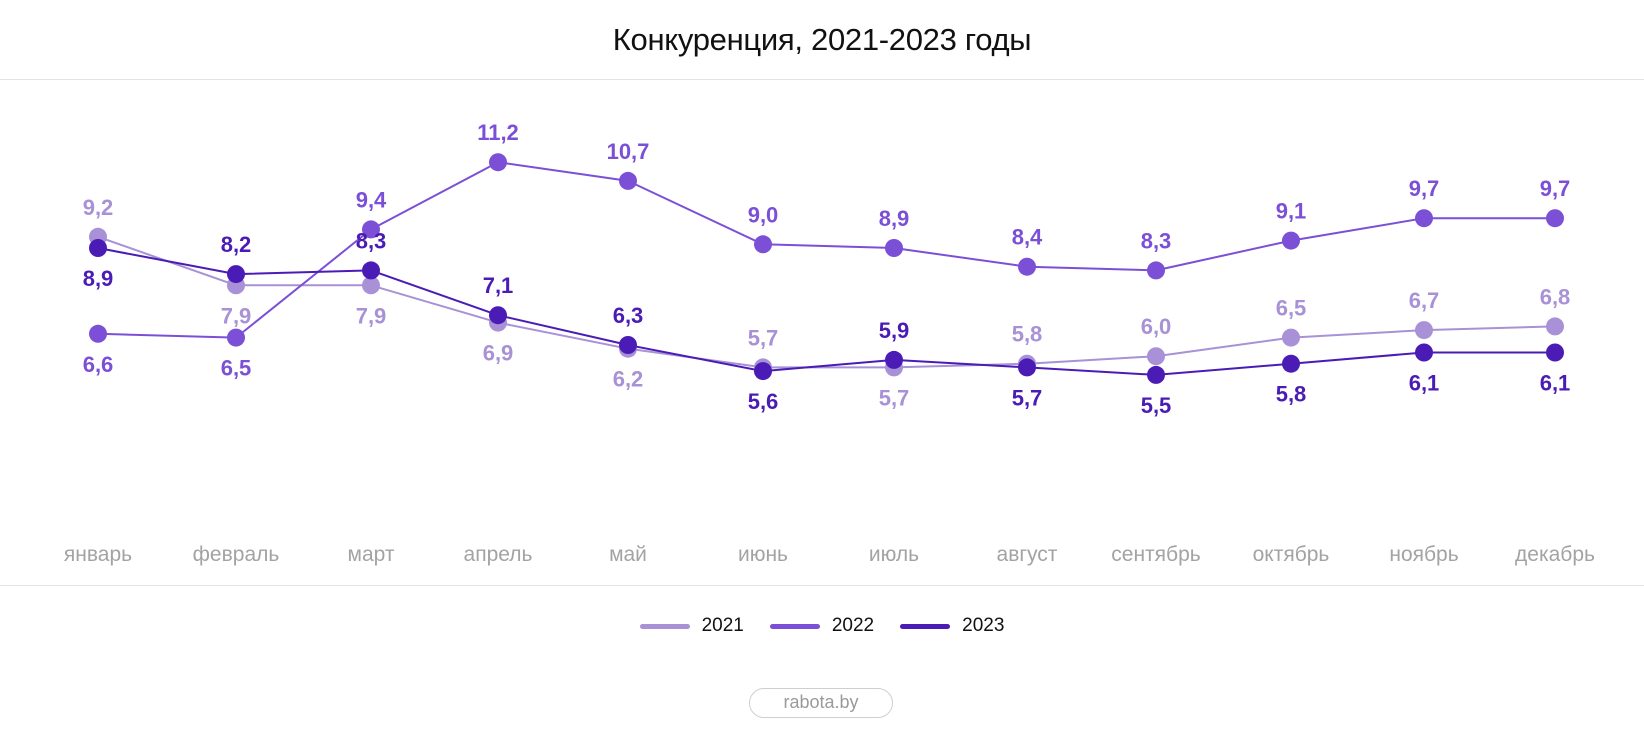 This screenshot has height=753, width=1644. What do you see at coordinates (1423, 554) in the screenshot?
I see `x-tick-label: ноябрь` at bounding box center [1423, 554].